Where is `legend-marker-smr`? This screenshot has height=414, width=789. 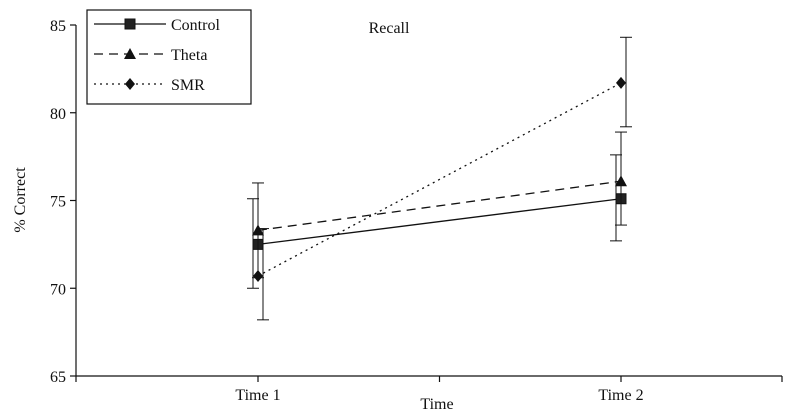
legend-marker-smr is located at coordinates (130, 84).